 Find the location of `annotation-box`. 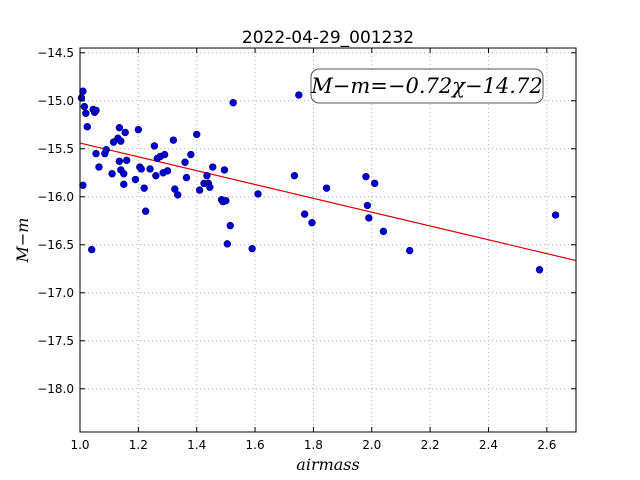

annotation-box is located at coordinates (427, 86).